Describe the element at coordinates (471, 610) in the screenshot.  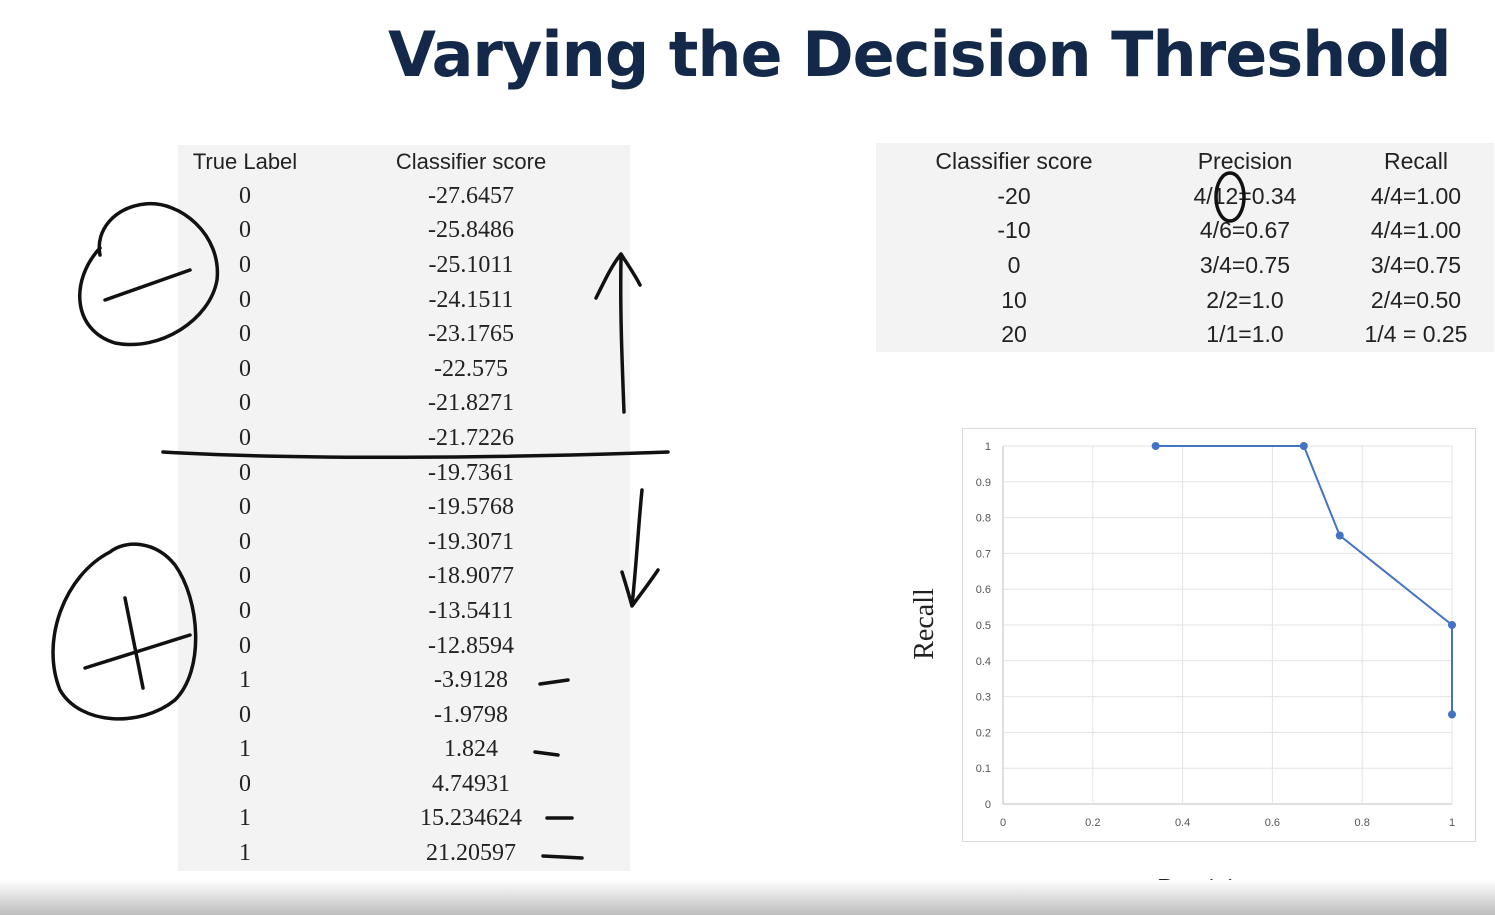
I see `classifier-score-cell: -13.5411` at that location.